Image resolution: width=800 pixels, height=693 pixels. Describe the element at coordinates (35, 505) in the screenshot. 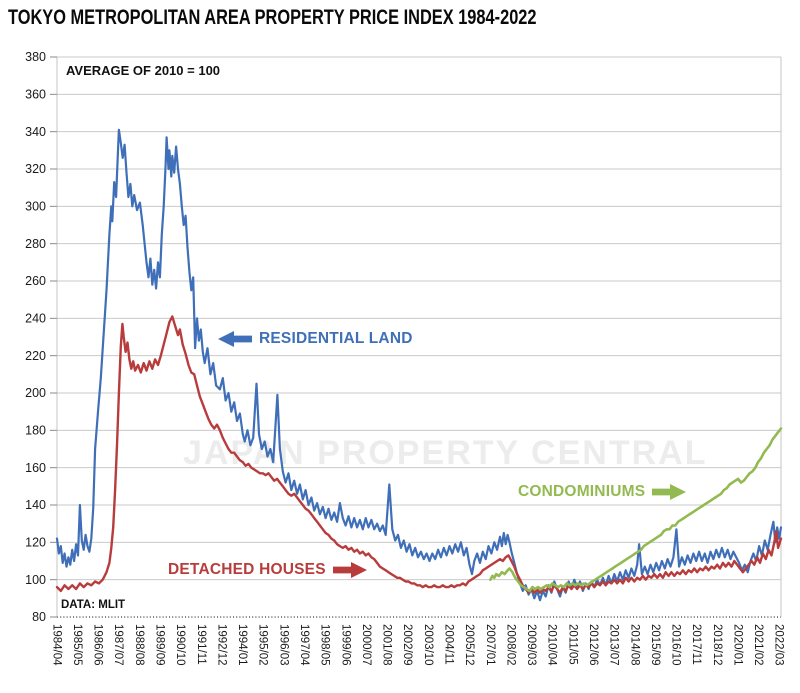

I see `svg-text: 140` at that location.